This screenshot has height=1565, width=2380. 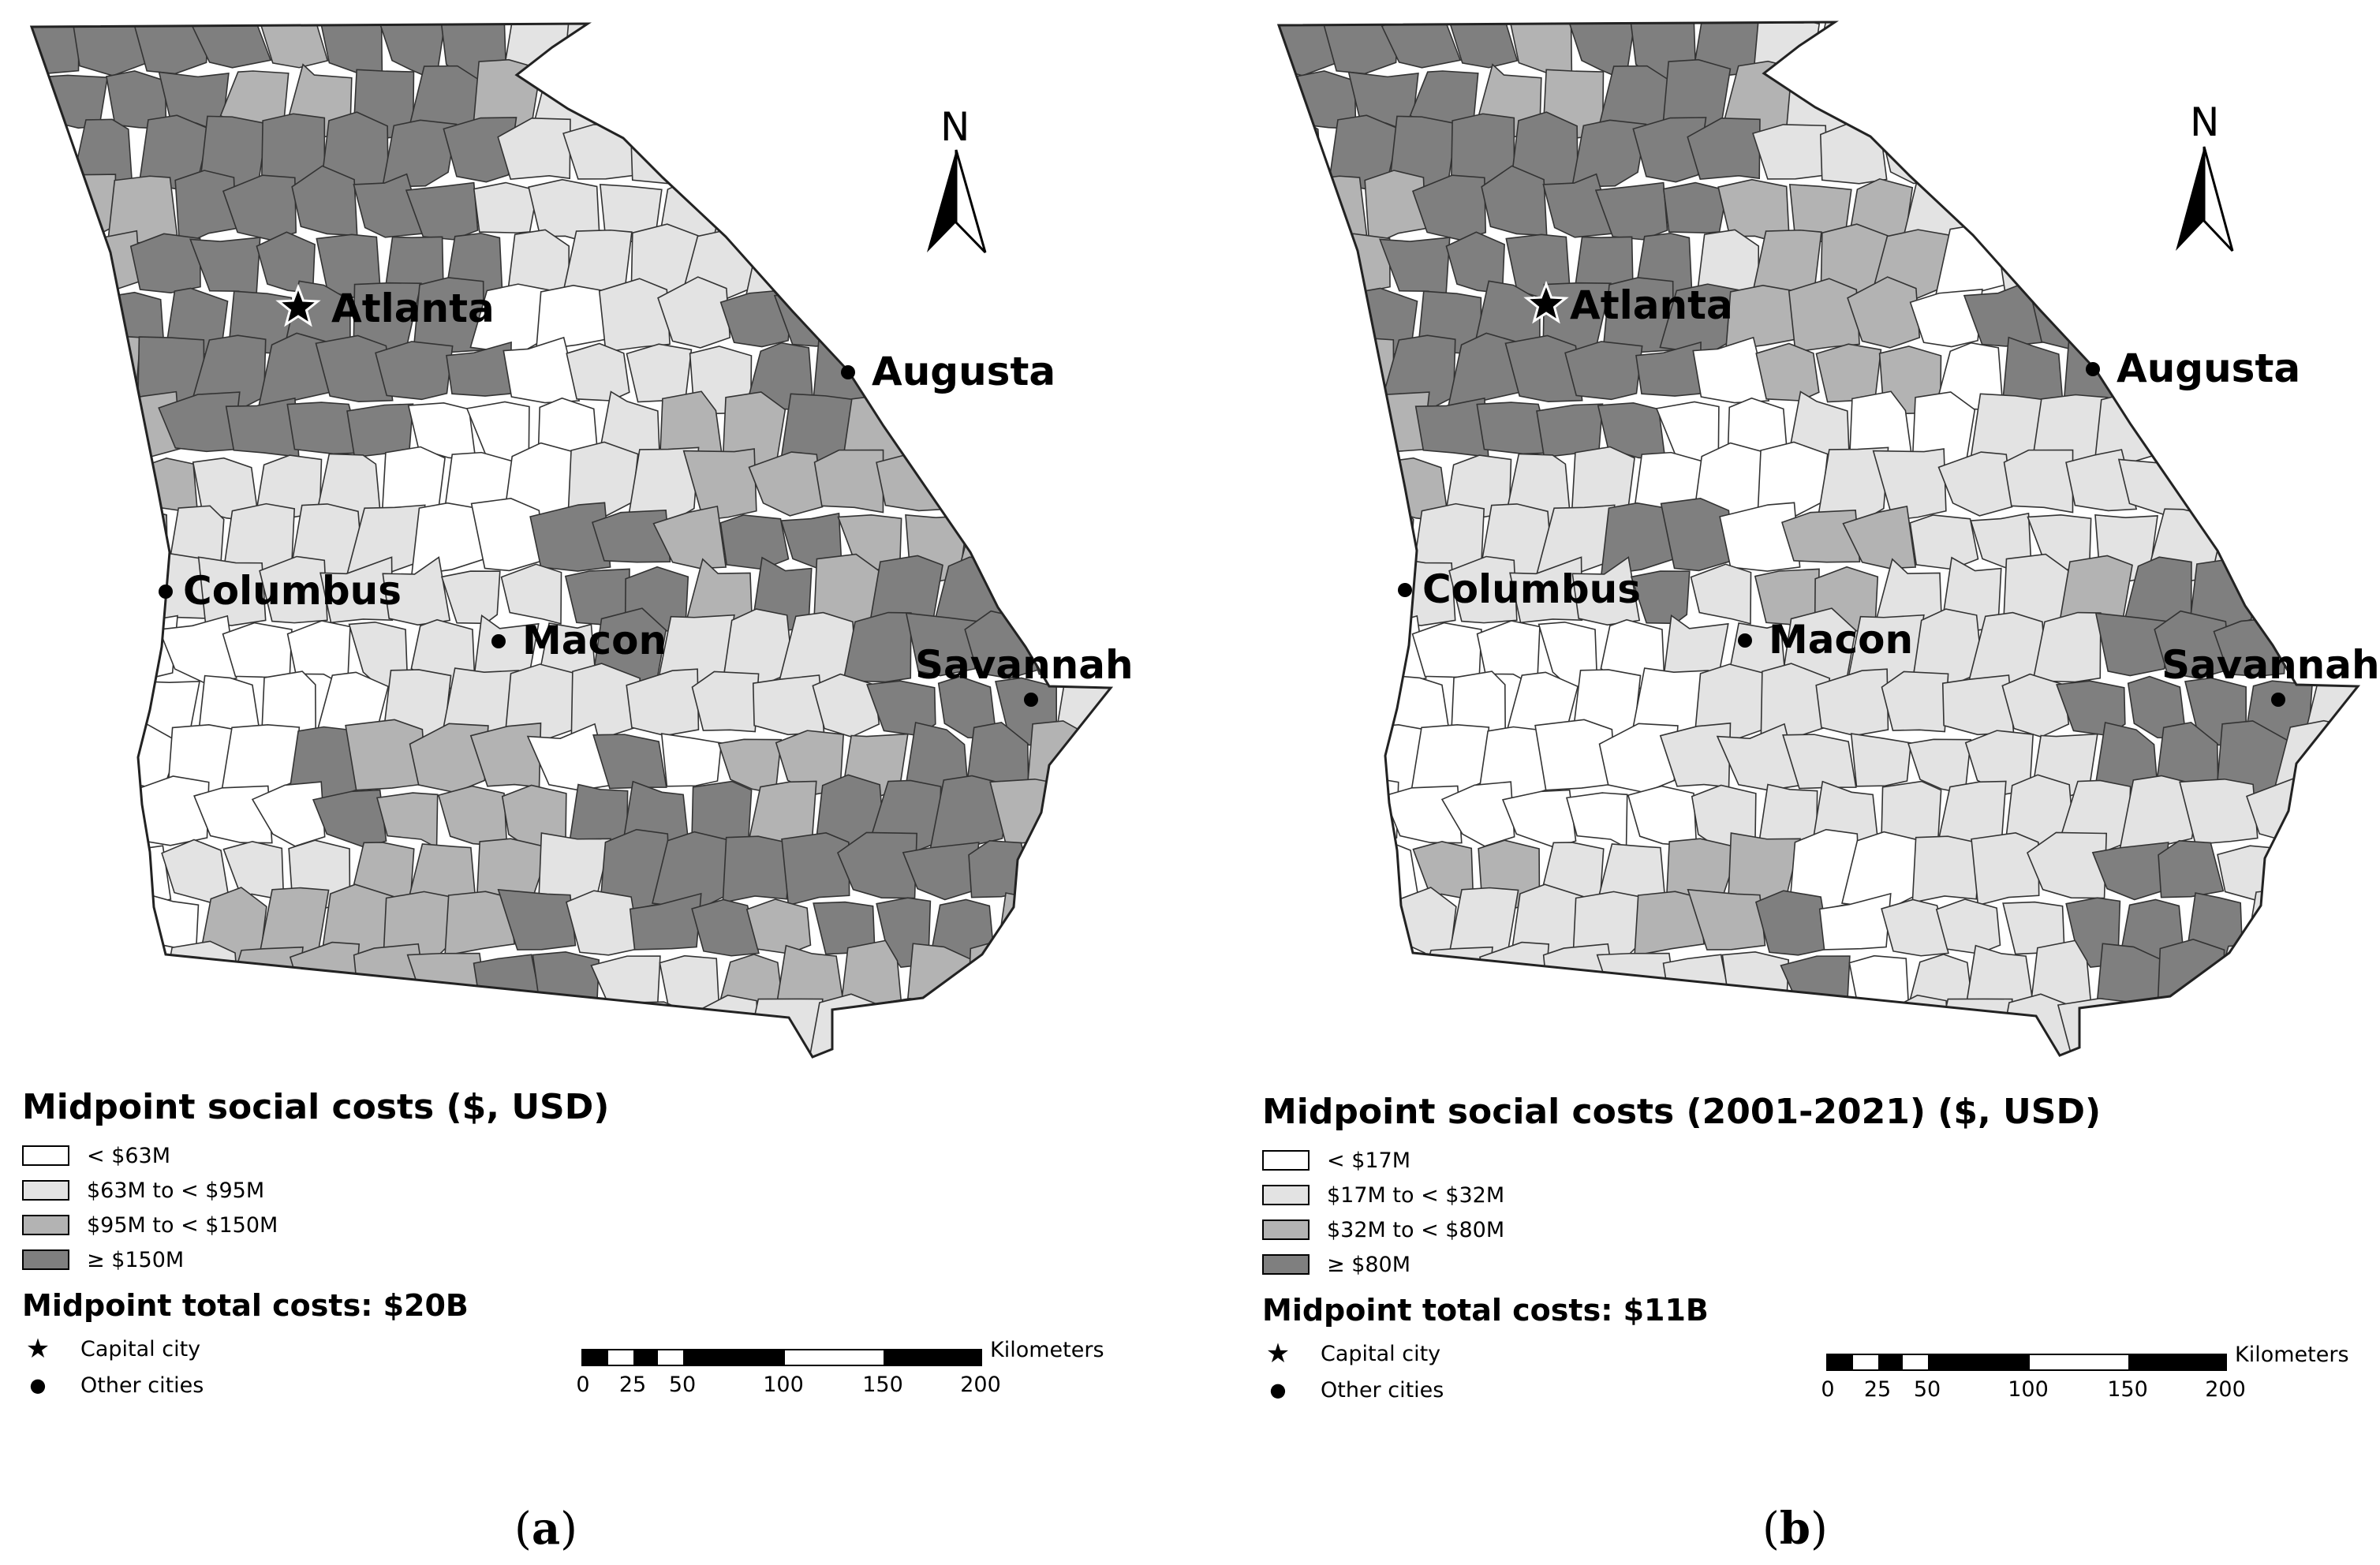 I want to click on legend-label: $32M to < $80M, so click(x=1416, y=1229).